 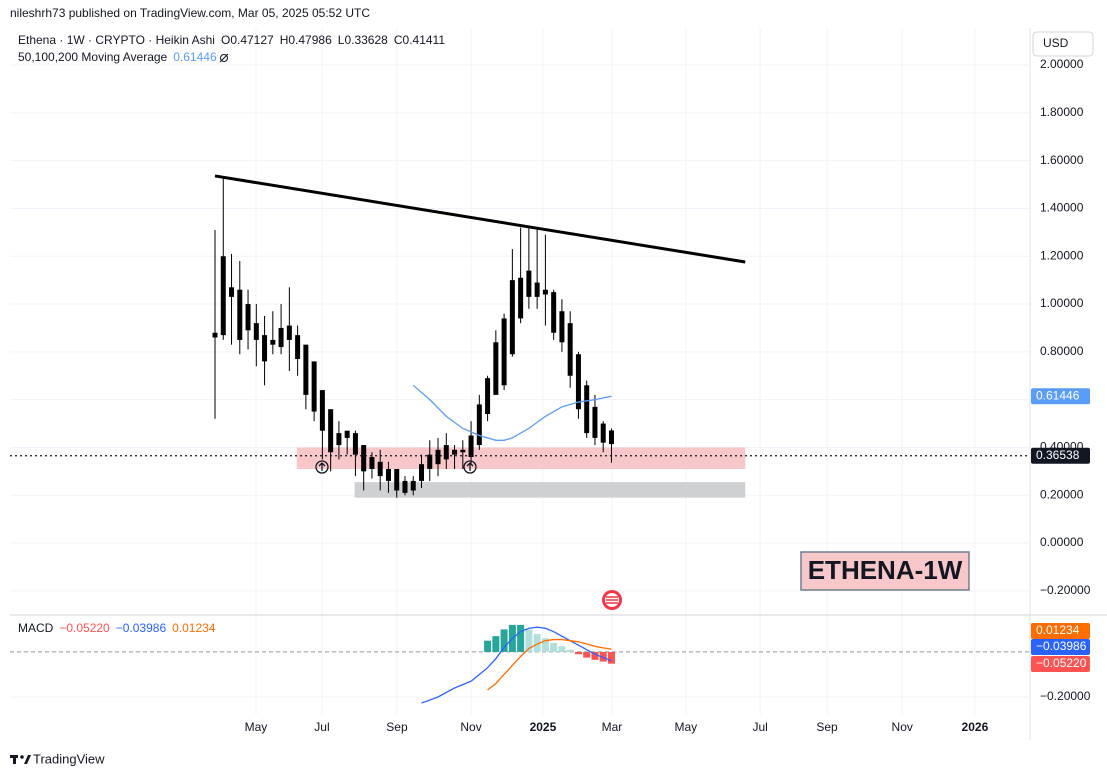 I want to click on annotation-box, so click(x=885, y=571).